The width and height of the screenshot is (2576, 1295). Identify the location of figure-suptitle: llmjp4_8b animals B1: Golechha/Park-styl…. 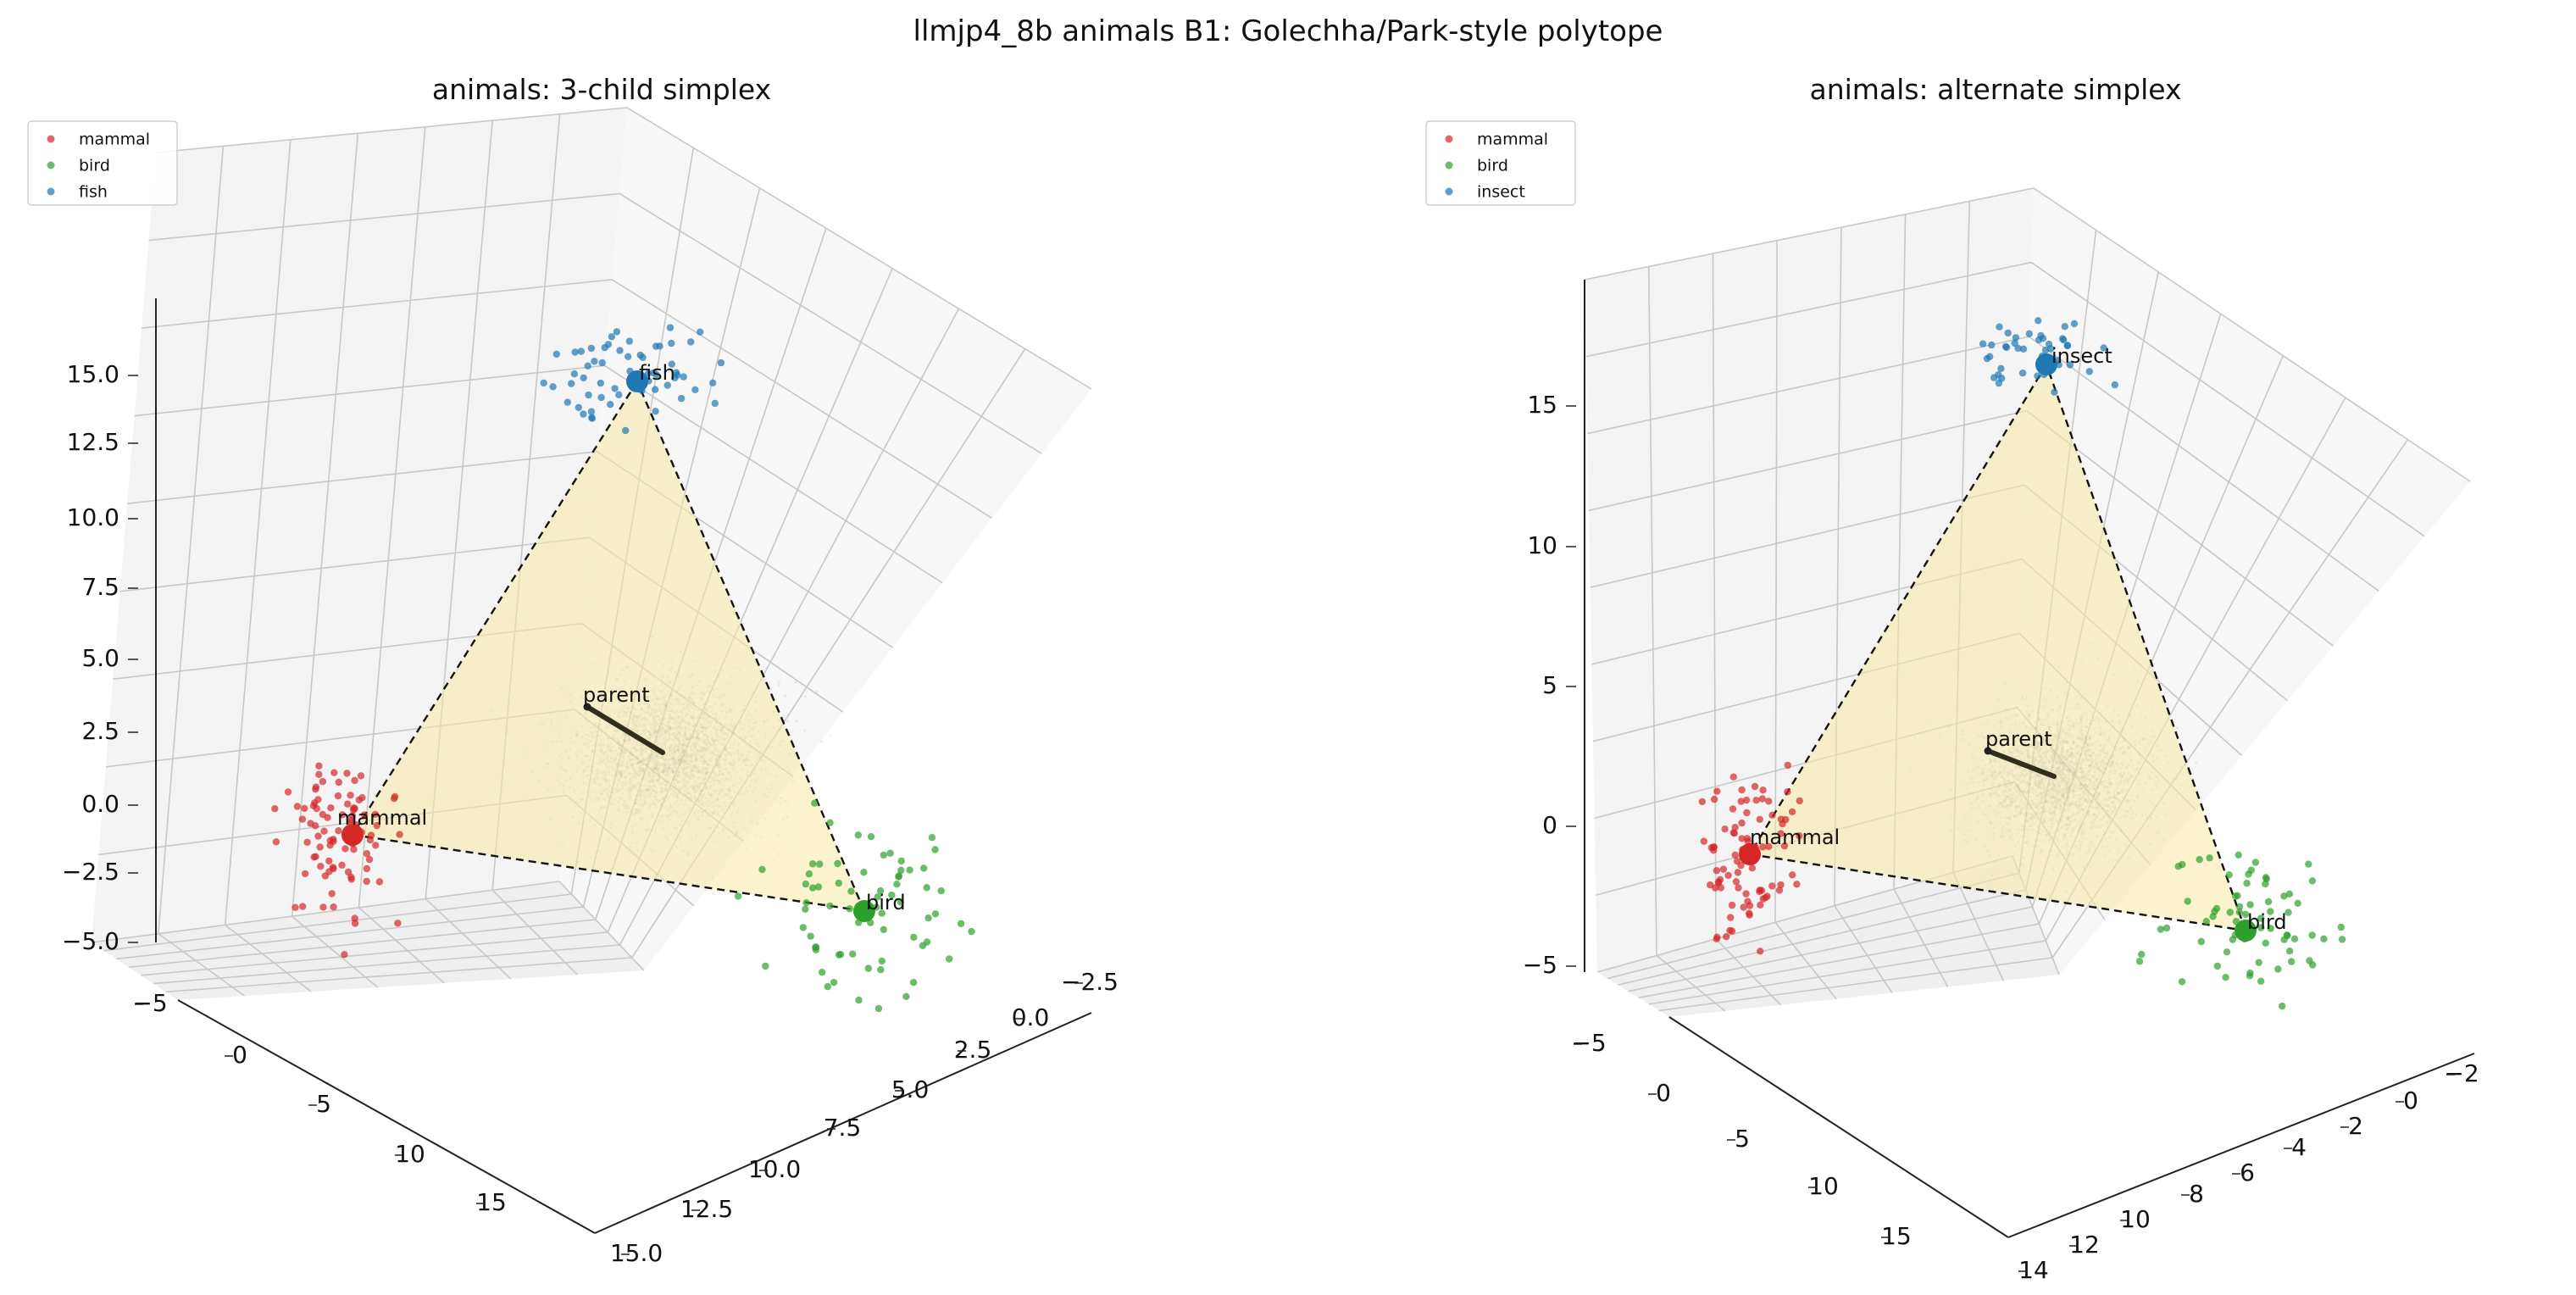
(1288, 31).